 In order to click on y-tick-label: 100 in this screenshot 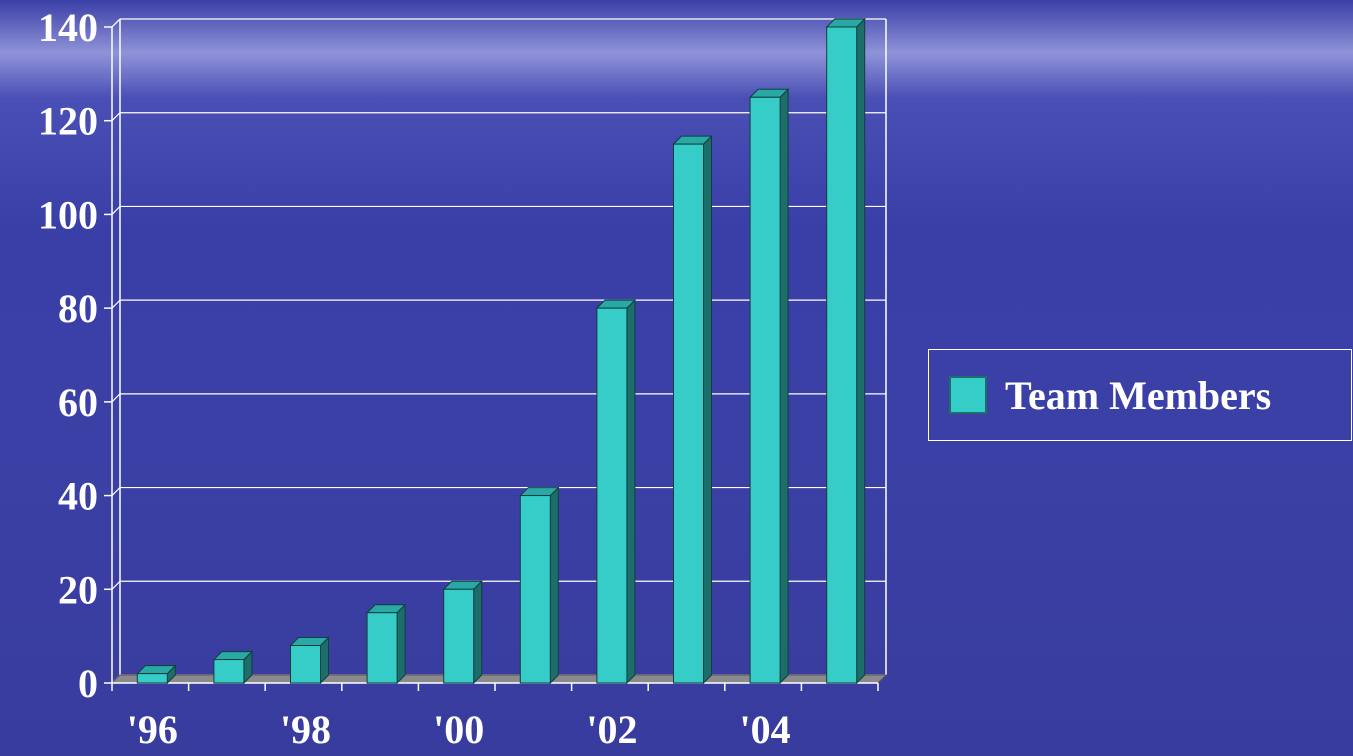, I will do `click(68, 214)`.